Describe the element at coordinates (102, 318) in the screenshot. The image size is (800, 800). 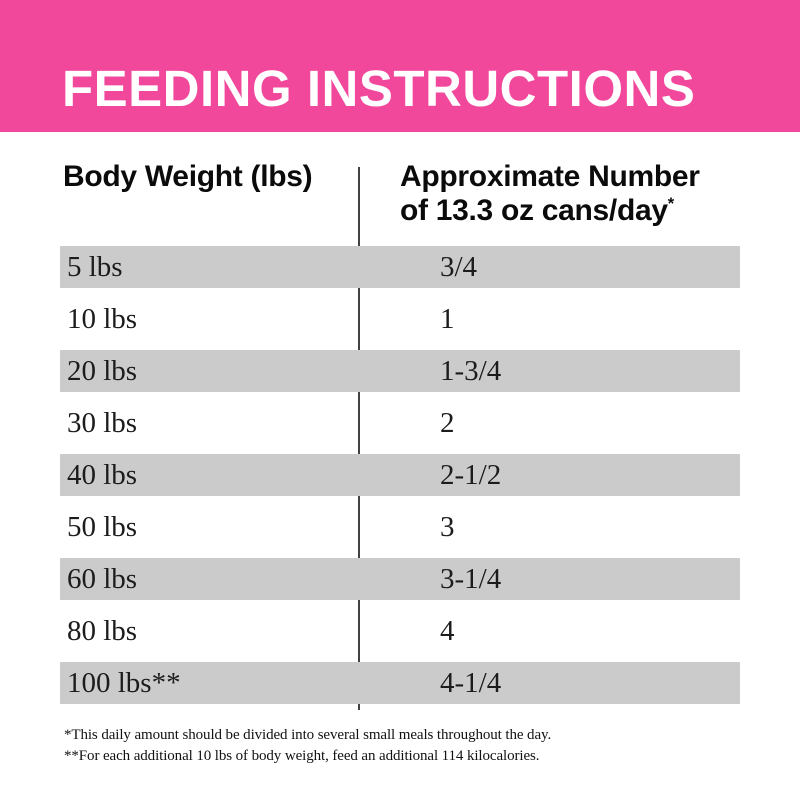
I see `weight-cell: 10 lbs` at that location.